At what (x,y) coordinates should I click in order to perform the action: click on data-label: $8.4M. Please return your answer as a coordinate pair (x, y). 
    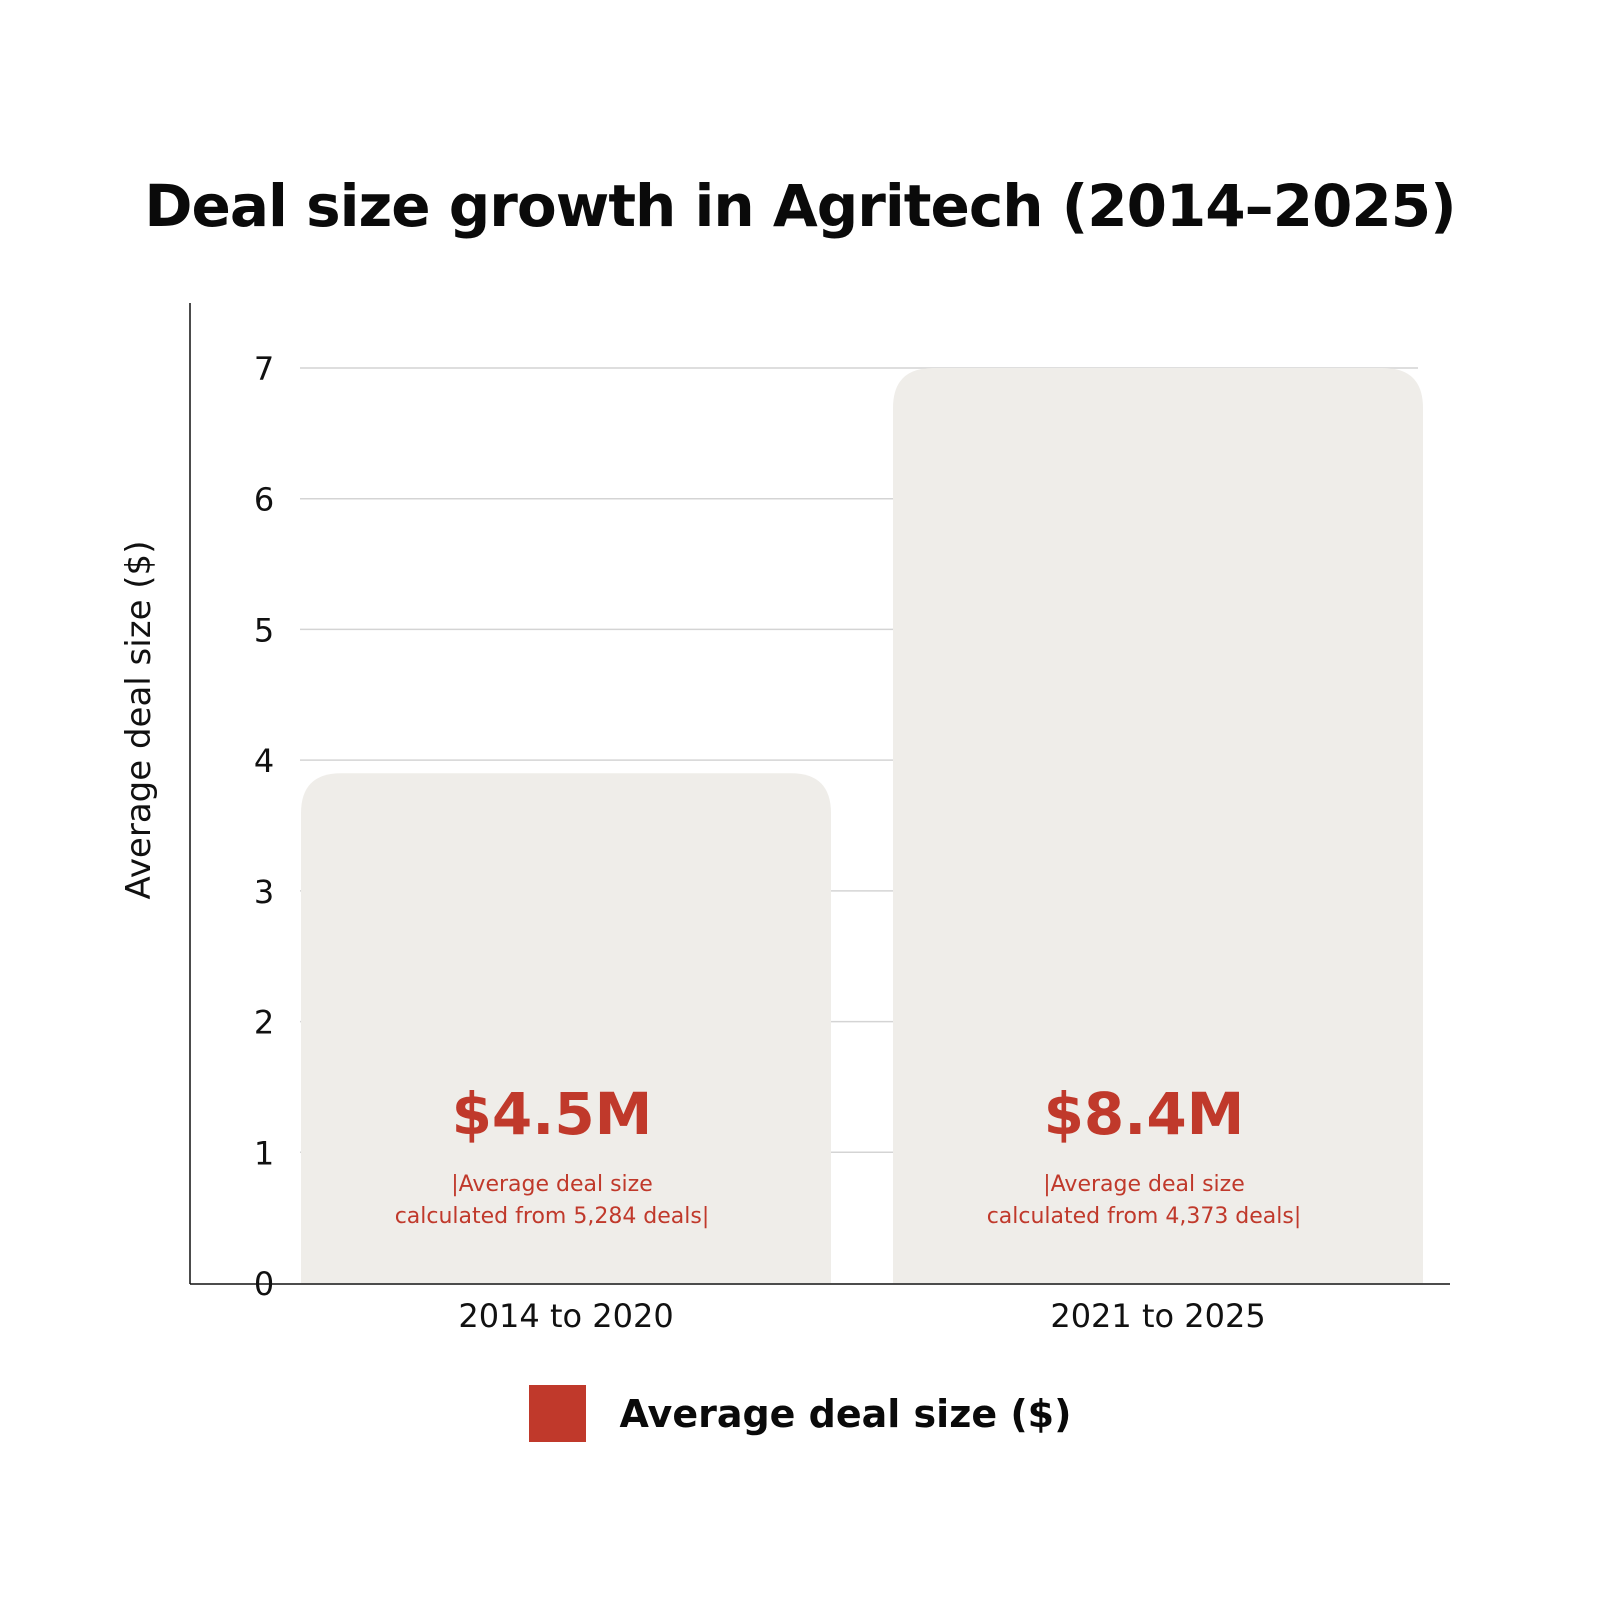
    Looking at the image, I should click on (1144, 1114).